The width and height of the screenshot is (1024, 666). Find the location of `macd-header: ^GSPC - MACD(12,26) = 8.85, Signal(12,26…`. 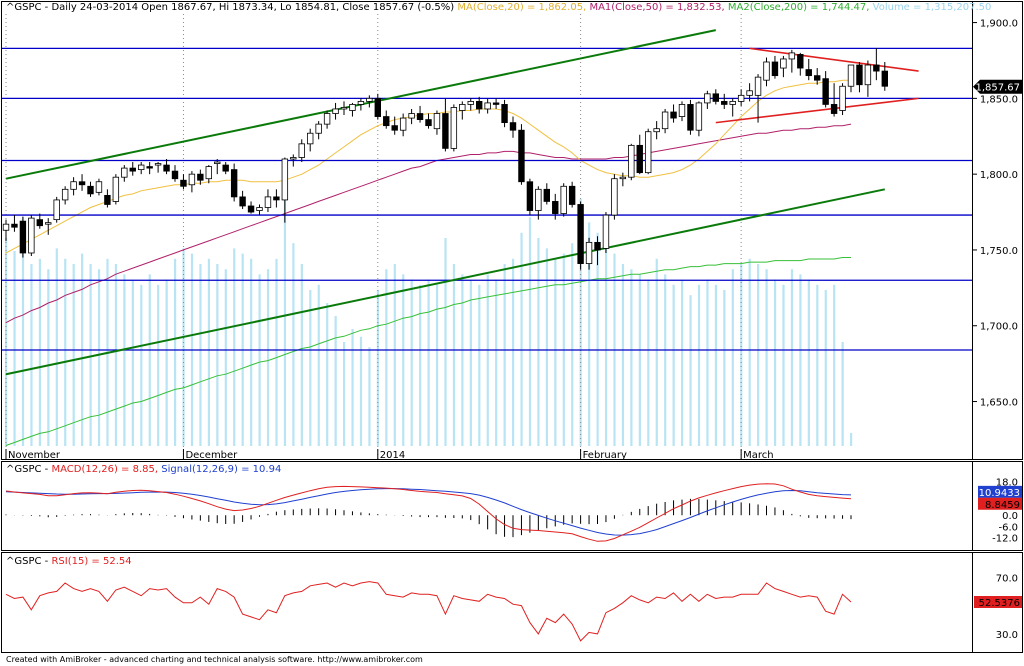

macd-header: ^GSPC - MACD(12,26) = 8.85, Signal(12,26… is located at coordinates (143, 469).